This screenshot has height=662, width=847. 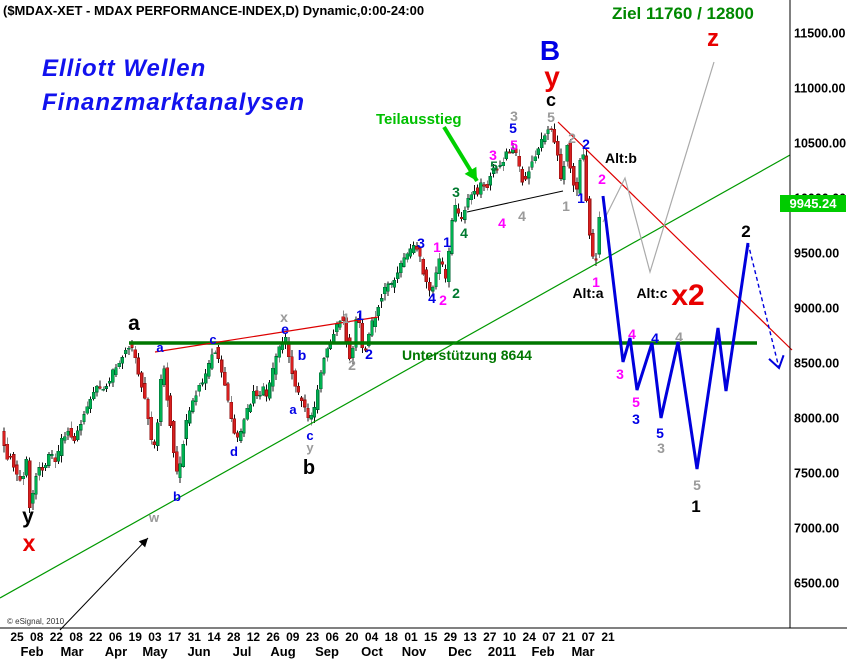 I want to click on date-tick-label: 31, so click(x=195, y=637).